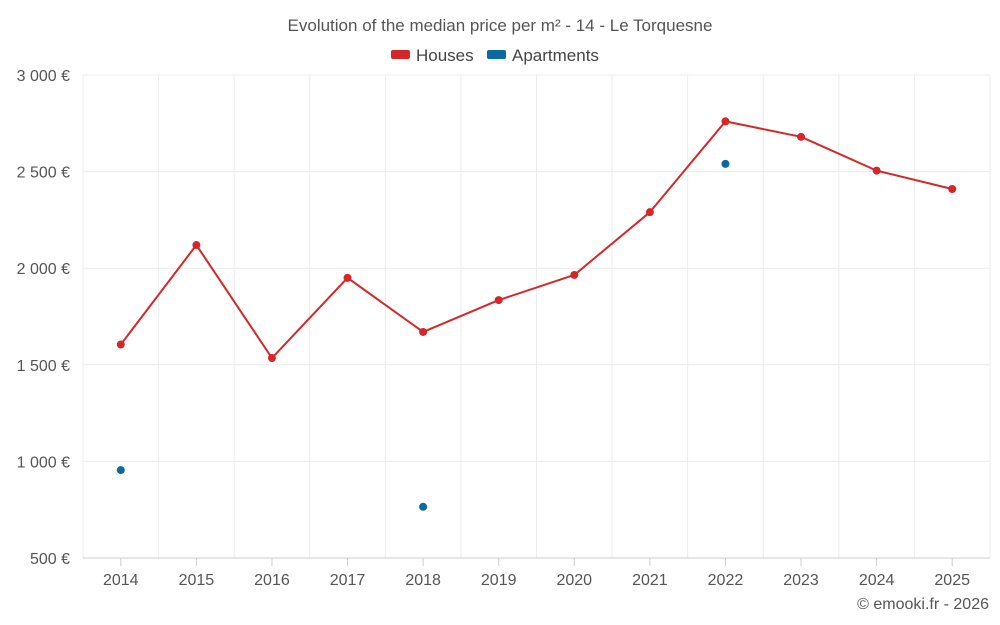  What do you see at coordinates (121, 580) in the screenshot?
I see `x-tick-label: 2014` at bounding box center [121, 580].